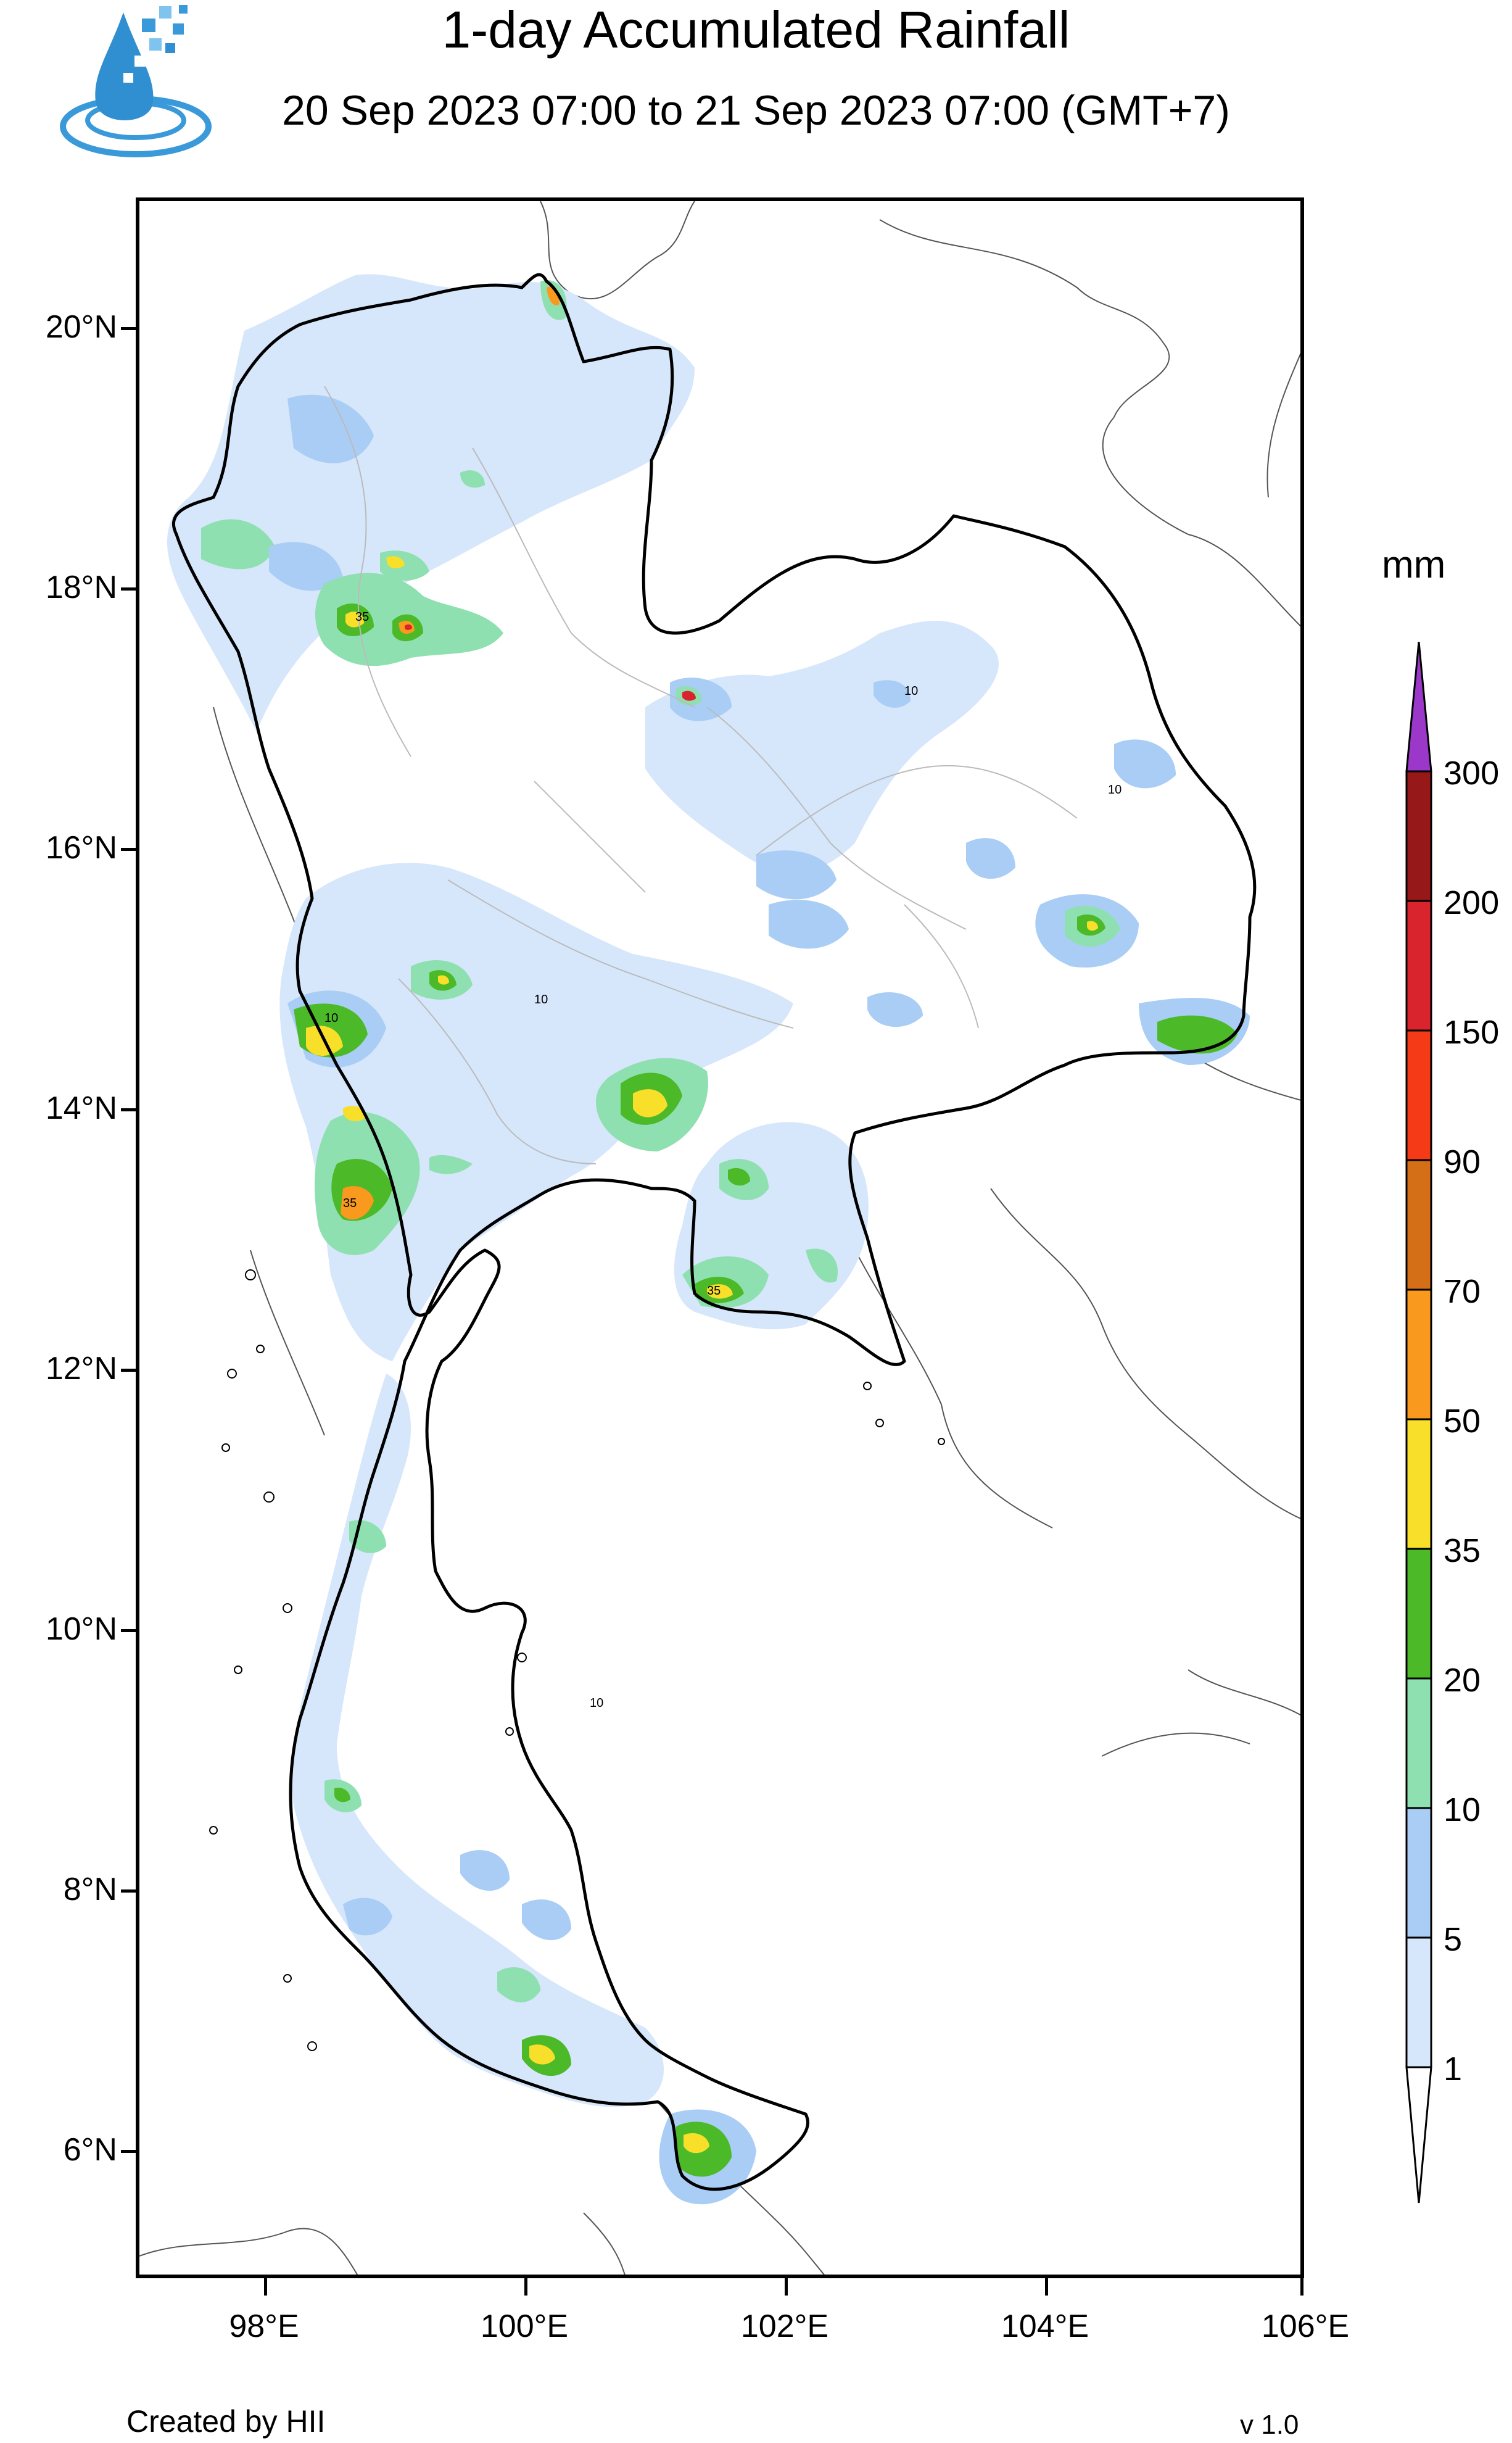 Image resolution: width=1512 pixels, height=2443 pixels. Describe the element at coordinates (756, 30) in the screenshot. I see `map-title: 1-day Accumulated Rainfall` at that location.